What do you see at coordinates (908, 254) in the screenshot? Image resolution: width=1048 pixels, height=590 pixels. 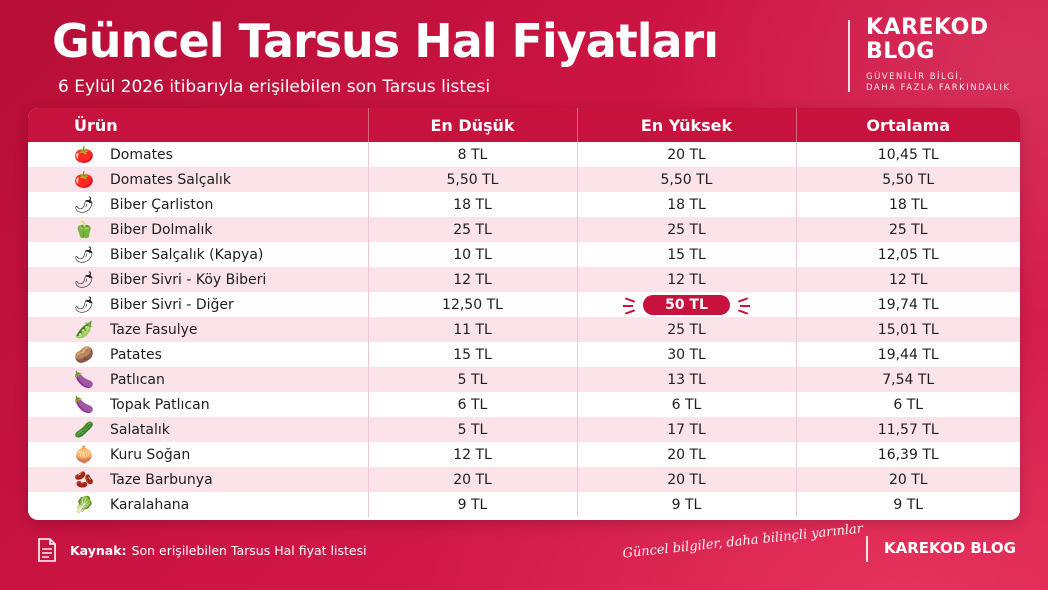 I see `cell-avg-price: 12,05 TL` at bounding box center [908, 254].